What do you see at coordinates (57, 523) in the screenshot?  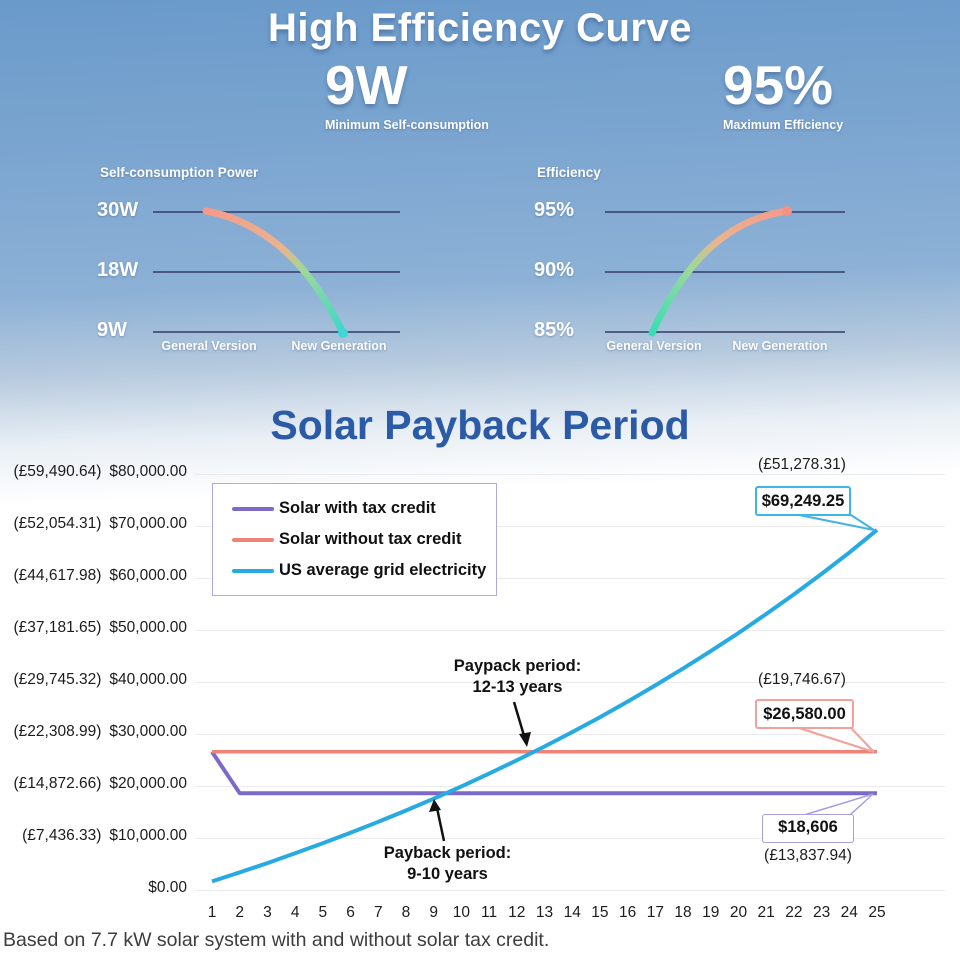 I see `y-label-gbp: (£52,054.31)` at bounding box center [57, 523].